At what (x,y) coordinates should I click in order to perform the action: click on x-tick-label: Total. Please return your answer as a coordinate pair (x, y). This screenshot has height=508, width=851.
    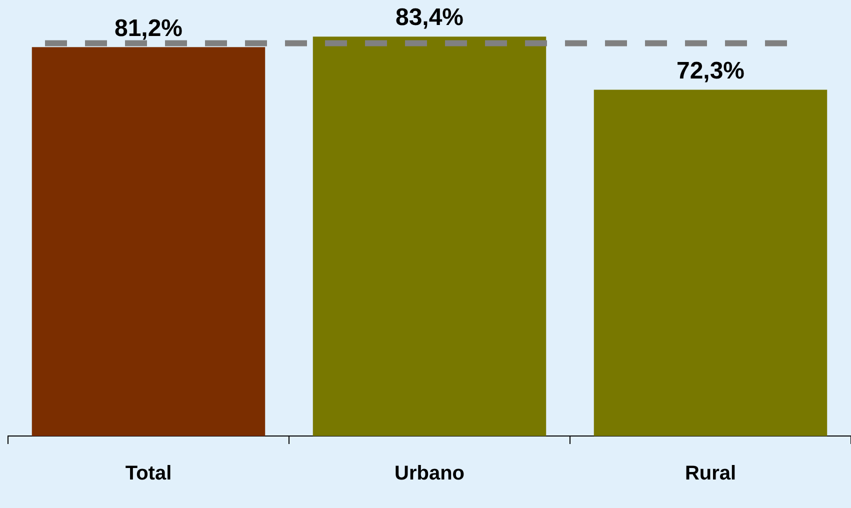
    Looking at the image, I should click on (148, 473).